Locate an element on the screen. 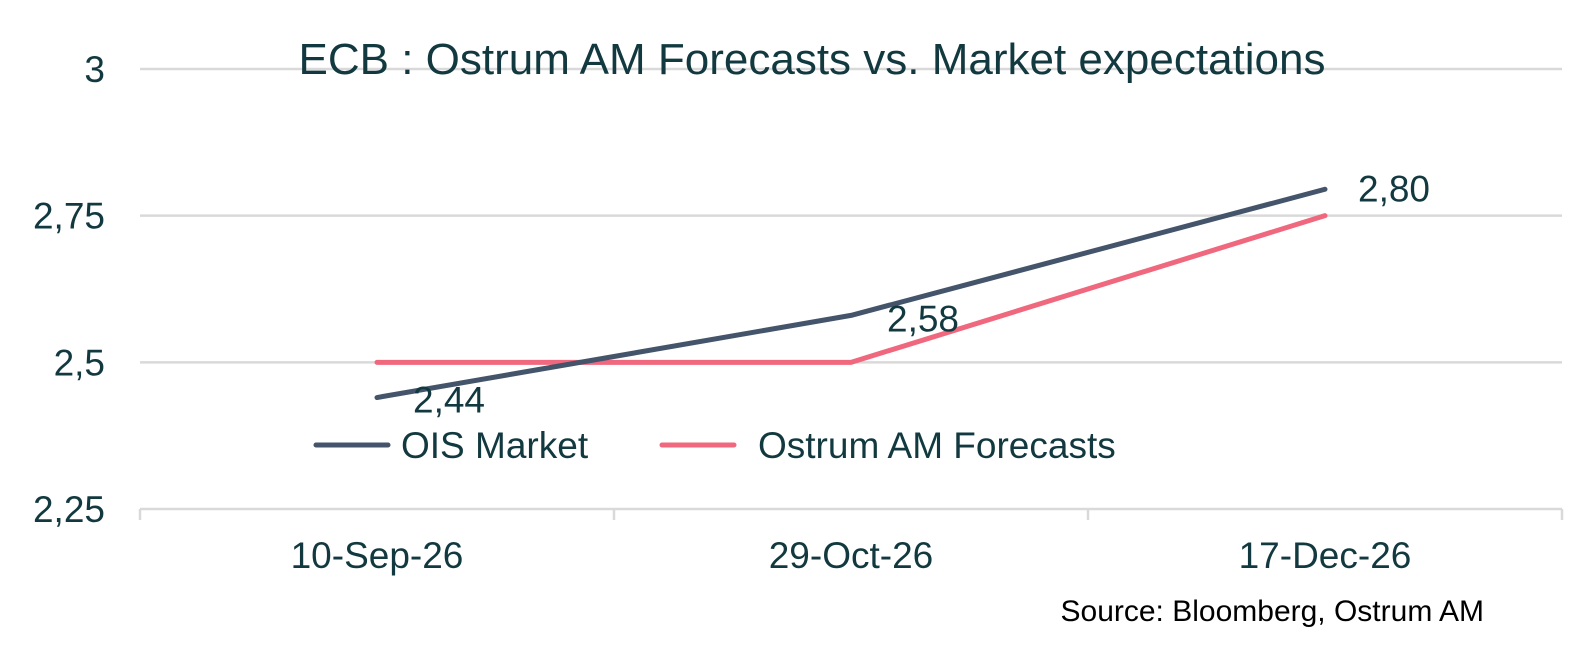 The image size is (1577, 668). data-label: 2,44 is located at coordinates (449, 400).